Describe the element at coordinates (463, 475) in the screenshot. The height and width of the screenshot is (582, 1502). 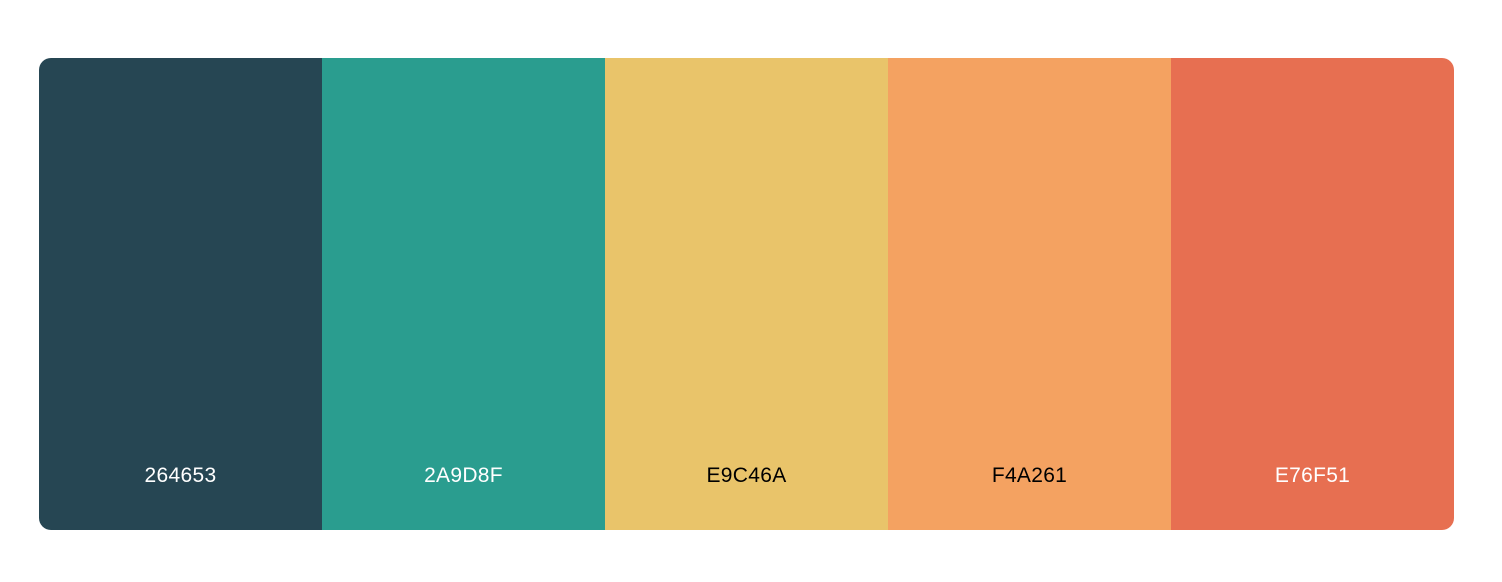
I see `swatch-hex-code: 2A9D8F` at that location.